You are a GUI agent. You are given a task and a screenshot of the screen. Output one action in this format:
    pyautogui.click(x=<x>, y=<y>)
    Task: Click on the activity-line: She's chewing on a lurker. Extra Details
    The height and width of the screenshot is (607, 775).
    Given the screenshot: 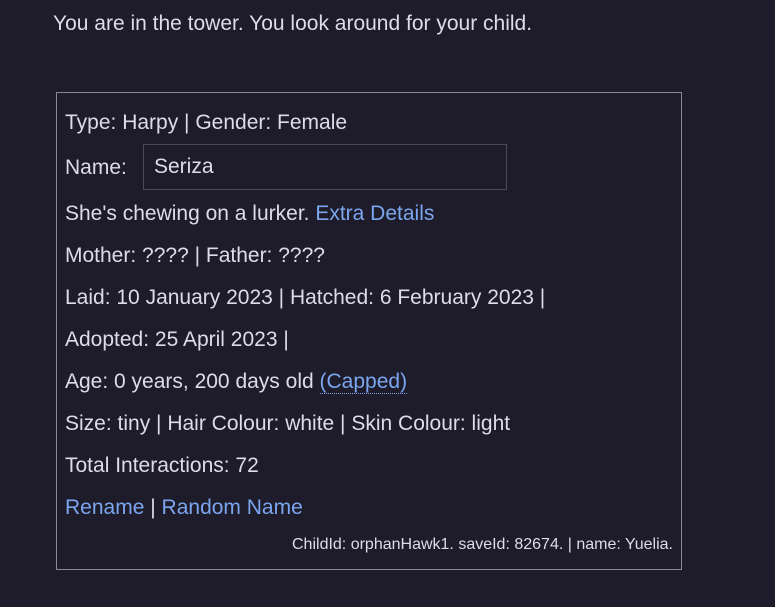 What is the action you would take?
    pyautogui.click(x=249, y=214)
    